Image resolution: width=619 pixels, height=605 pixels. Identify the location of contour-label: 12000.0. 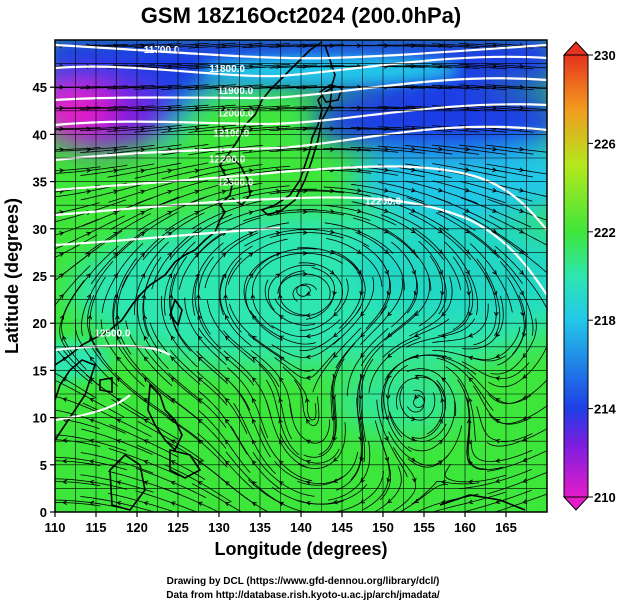
(235, 113).